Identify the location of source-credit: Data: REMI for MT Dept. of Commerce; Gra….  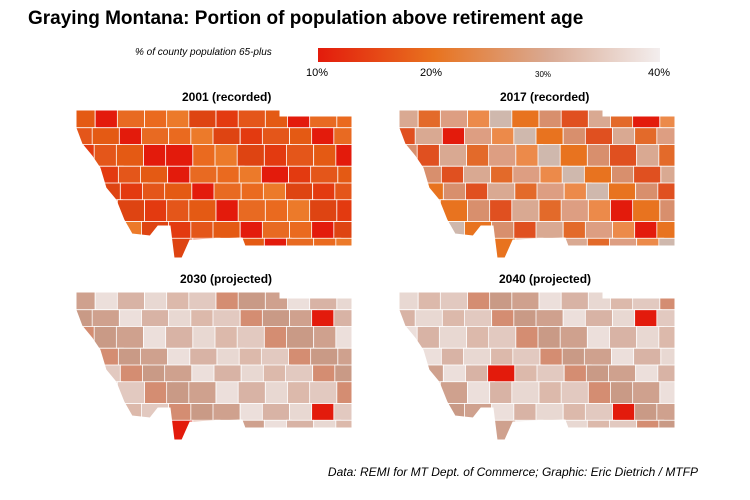
(512, 472).